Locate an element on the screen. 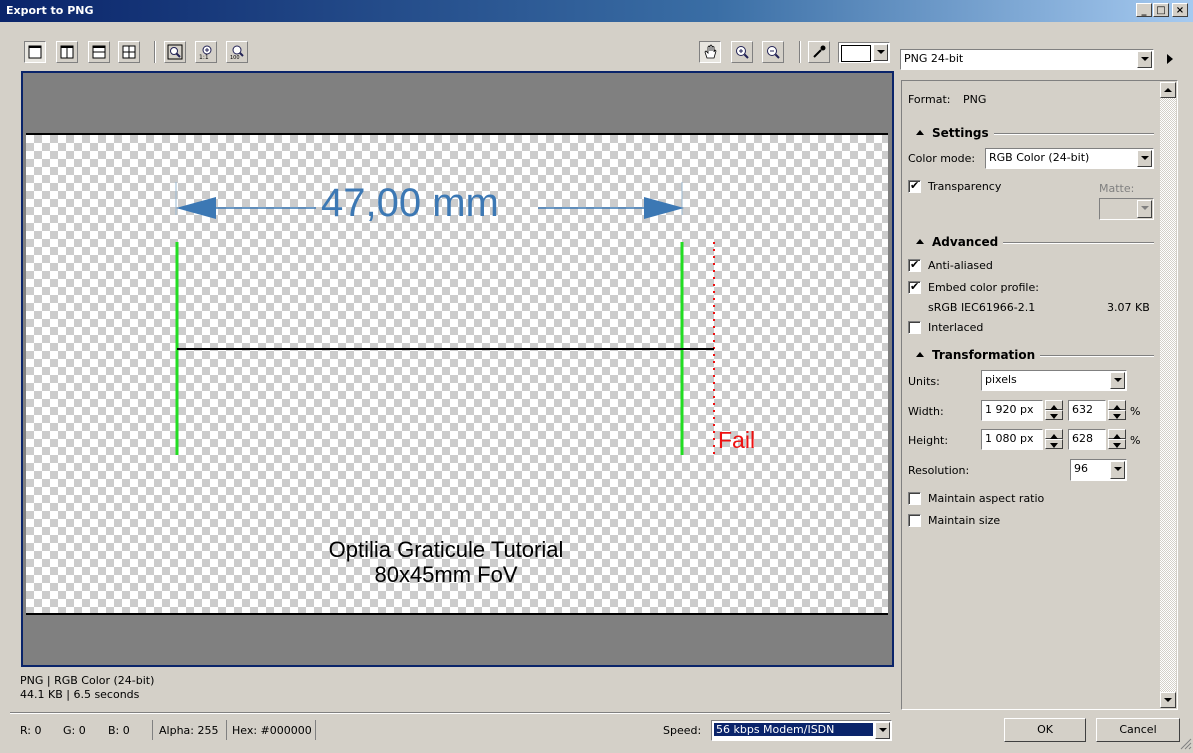 The image size is (1193, 753). embed-profile-label: Embed color profile: is located at coordinates (983, 287).